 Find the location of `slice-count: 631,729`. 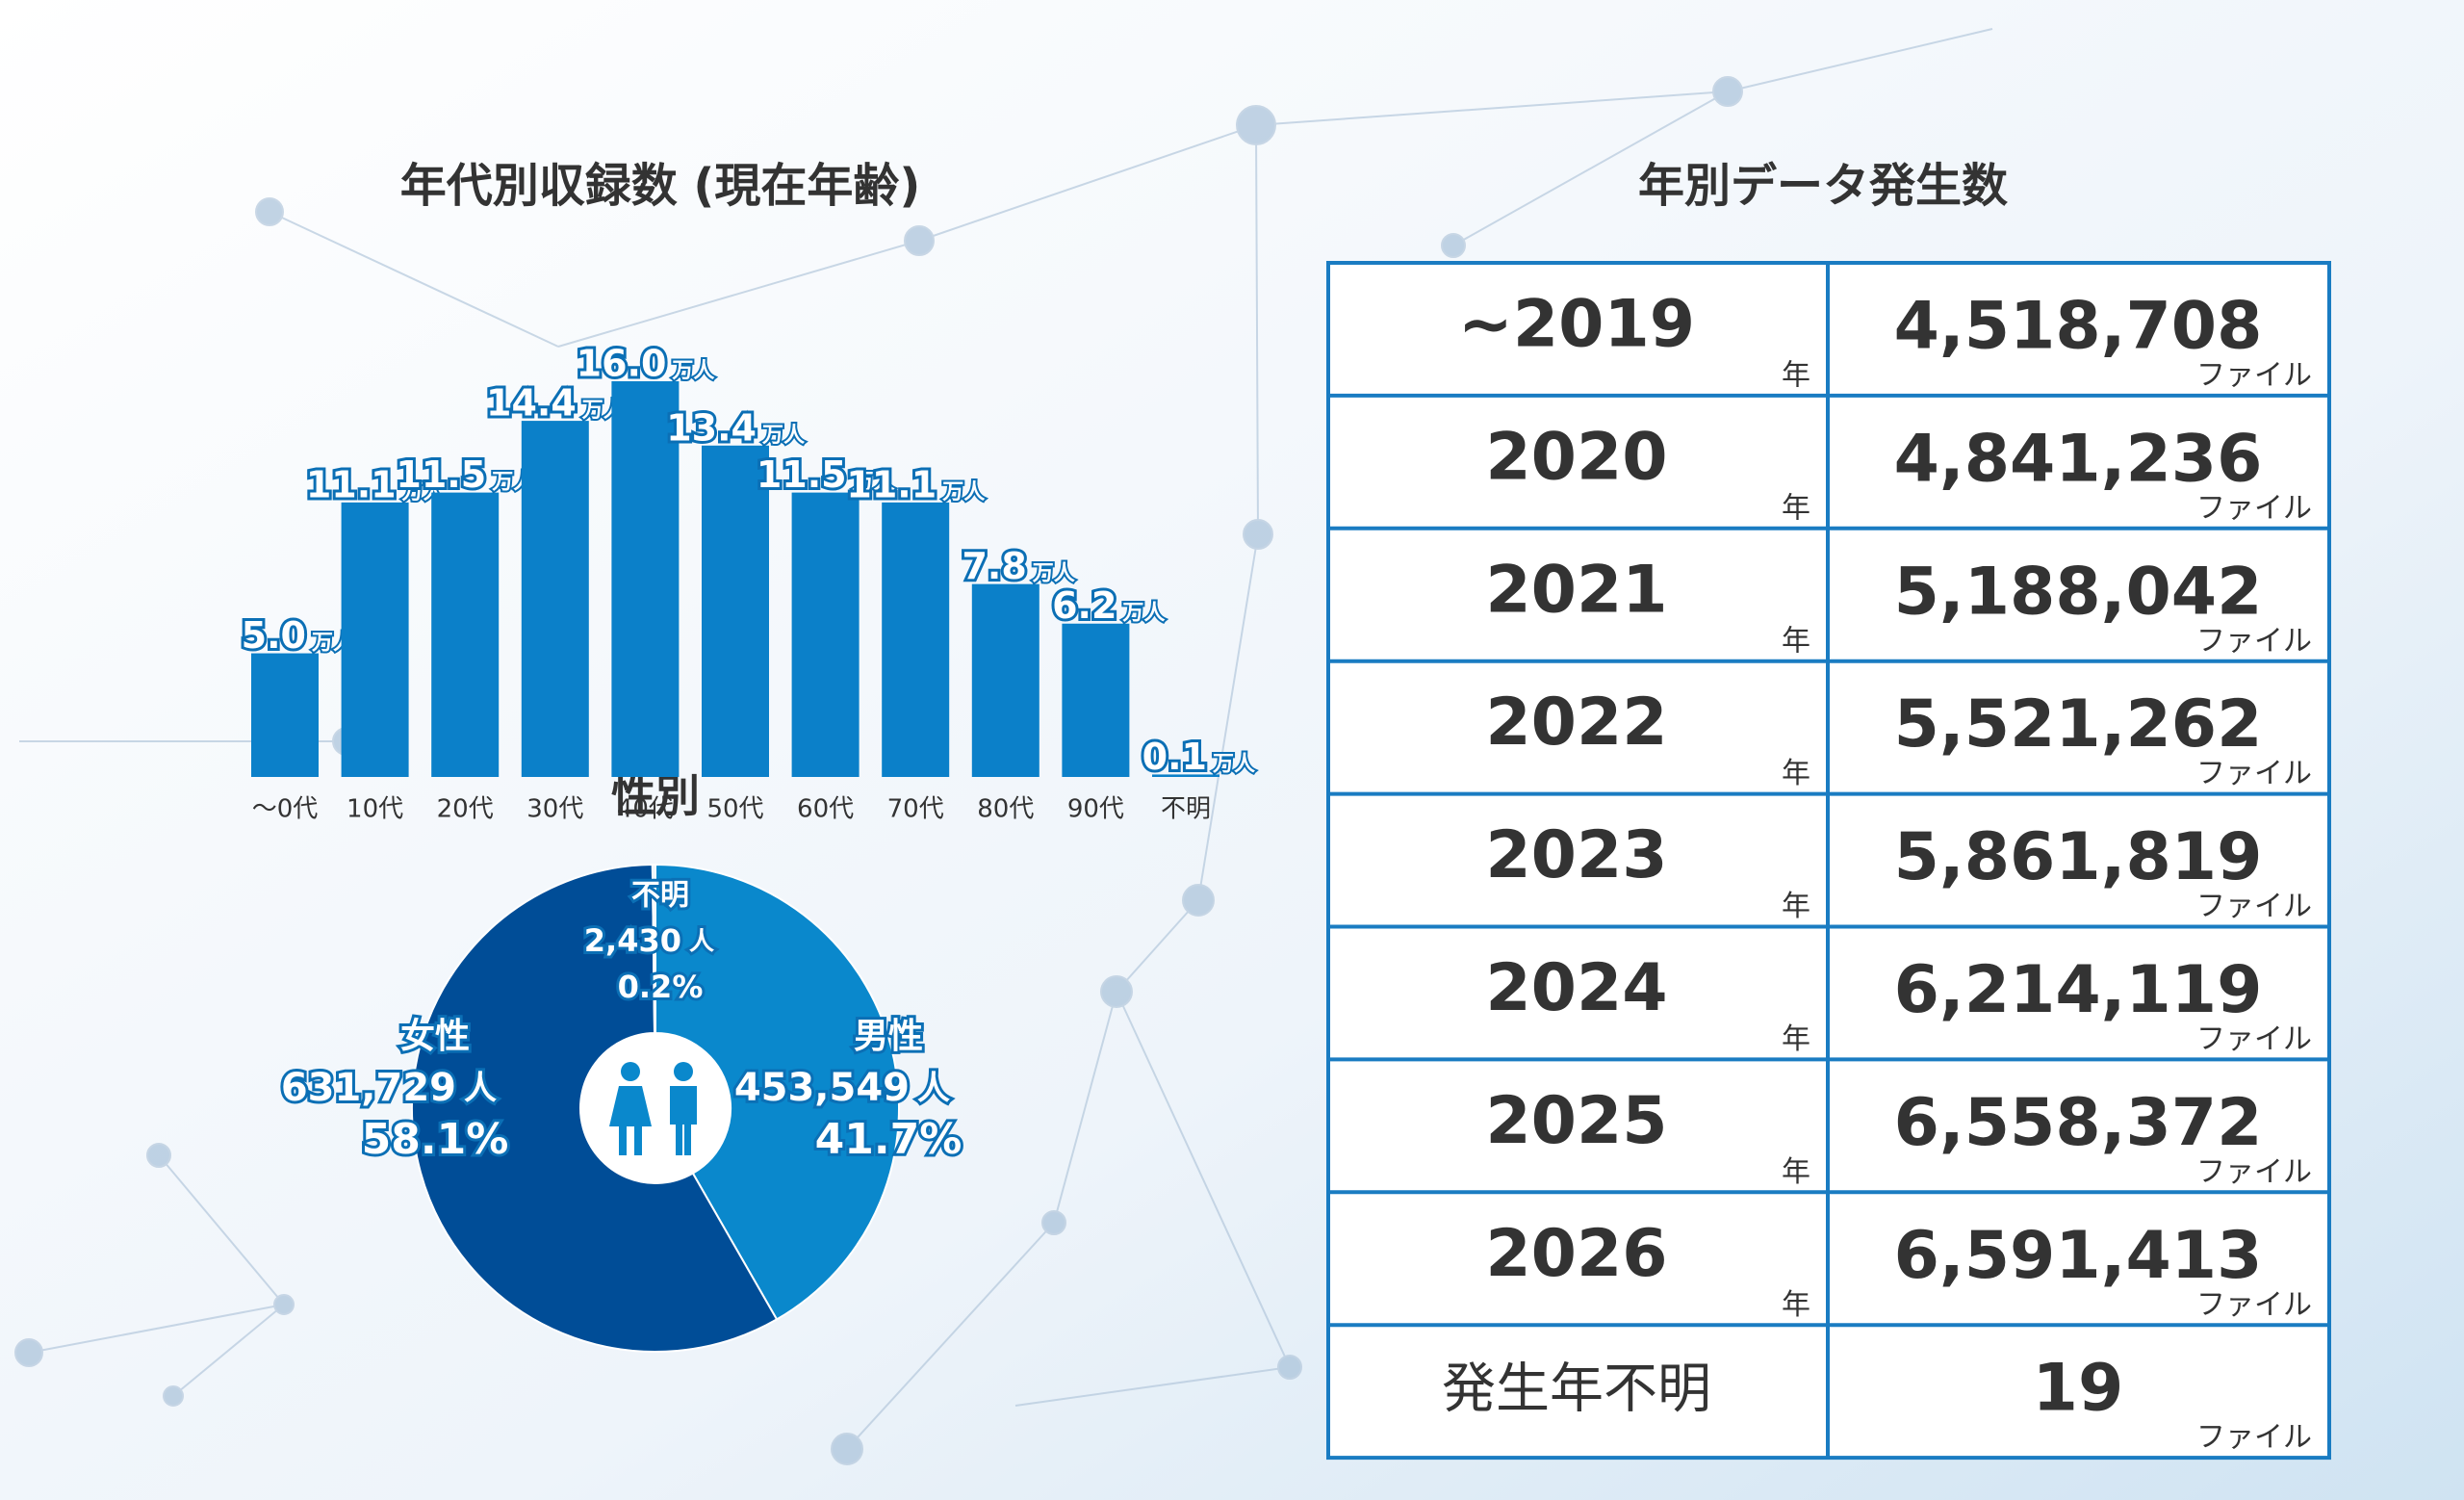

slice-count: 631,729 is located at coordinates (368, 1088).